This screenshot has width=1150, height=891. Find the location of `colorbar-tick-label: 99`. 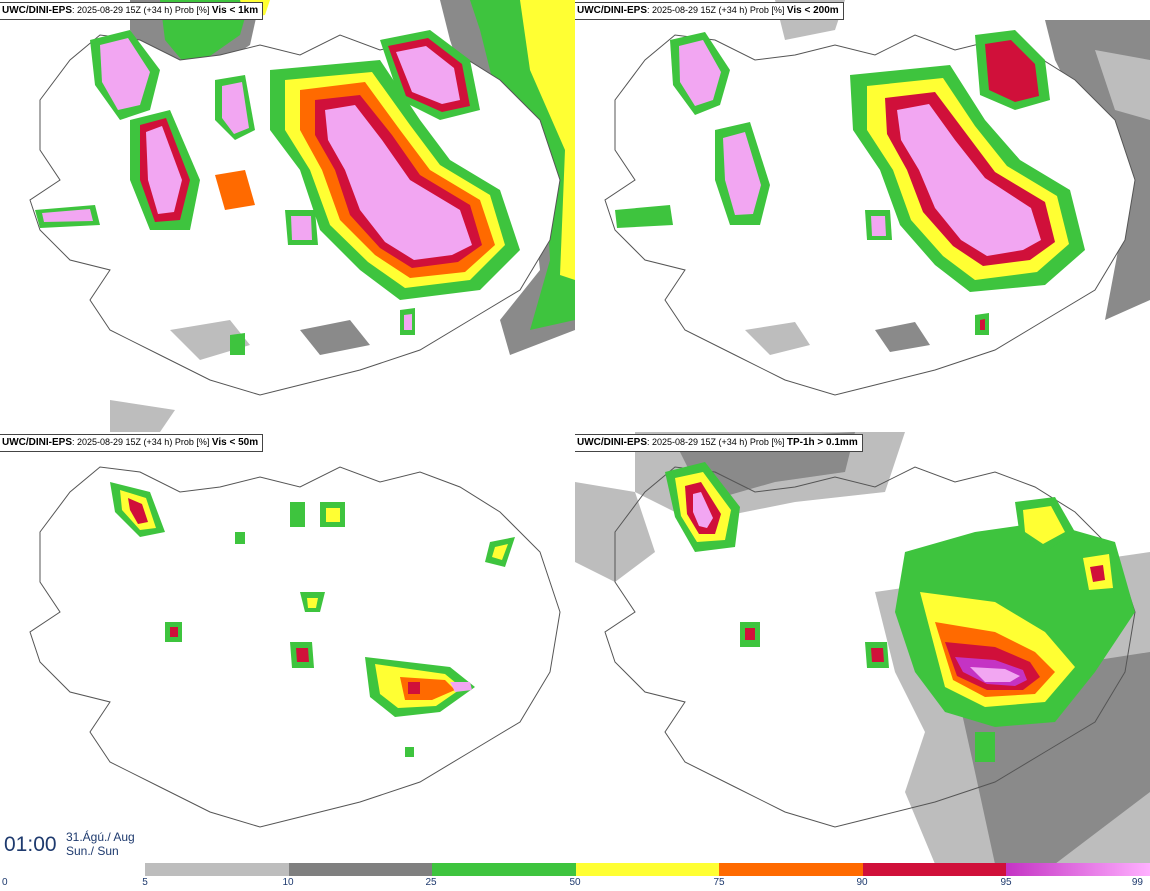

colorbar-tick-label: 99 is located at coordinates (1137, 882).